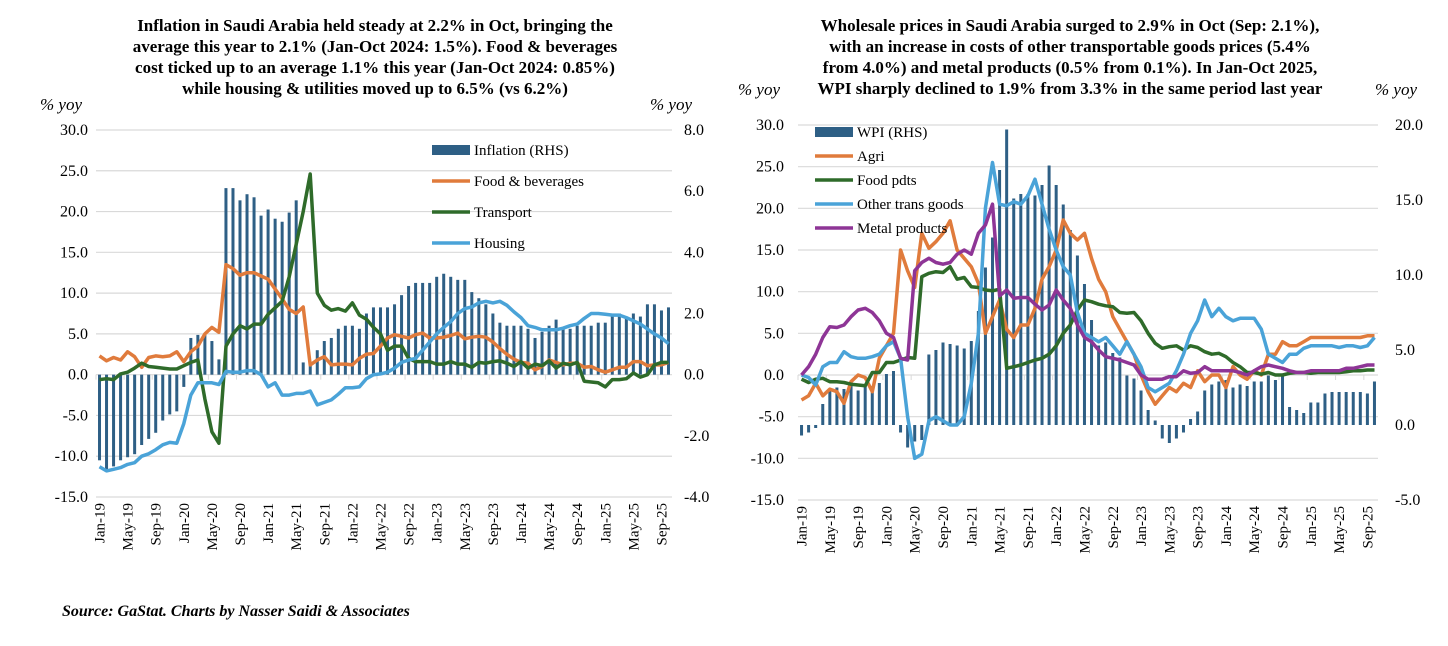 This screenshot has height=646, width=1448. I want to click on y-tick-right: 2.0, so click(694, 314).